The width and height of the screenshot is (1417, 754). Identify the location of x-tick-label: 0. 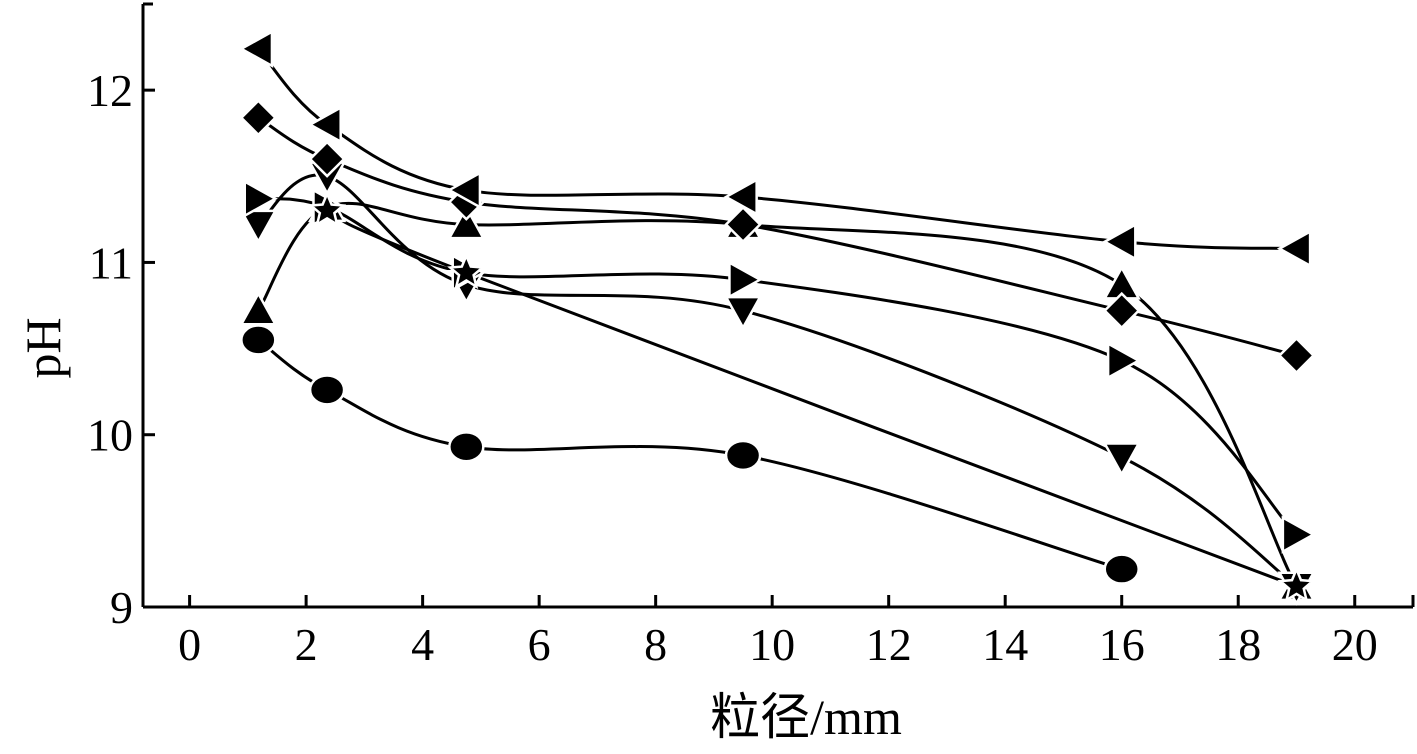
(189, 644).